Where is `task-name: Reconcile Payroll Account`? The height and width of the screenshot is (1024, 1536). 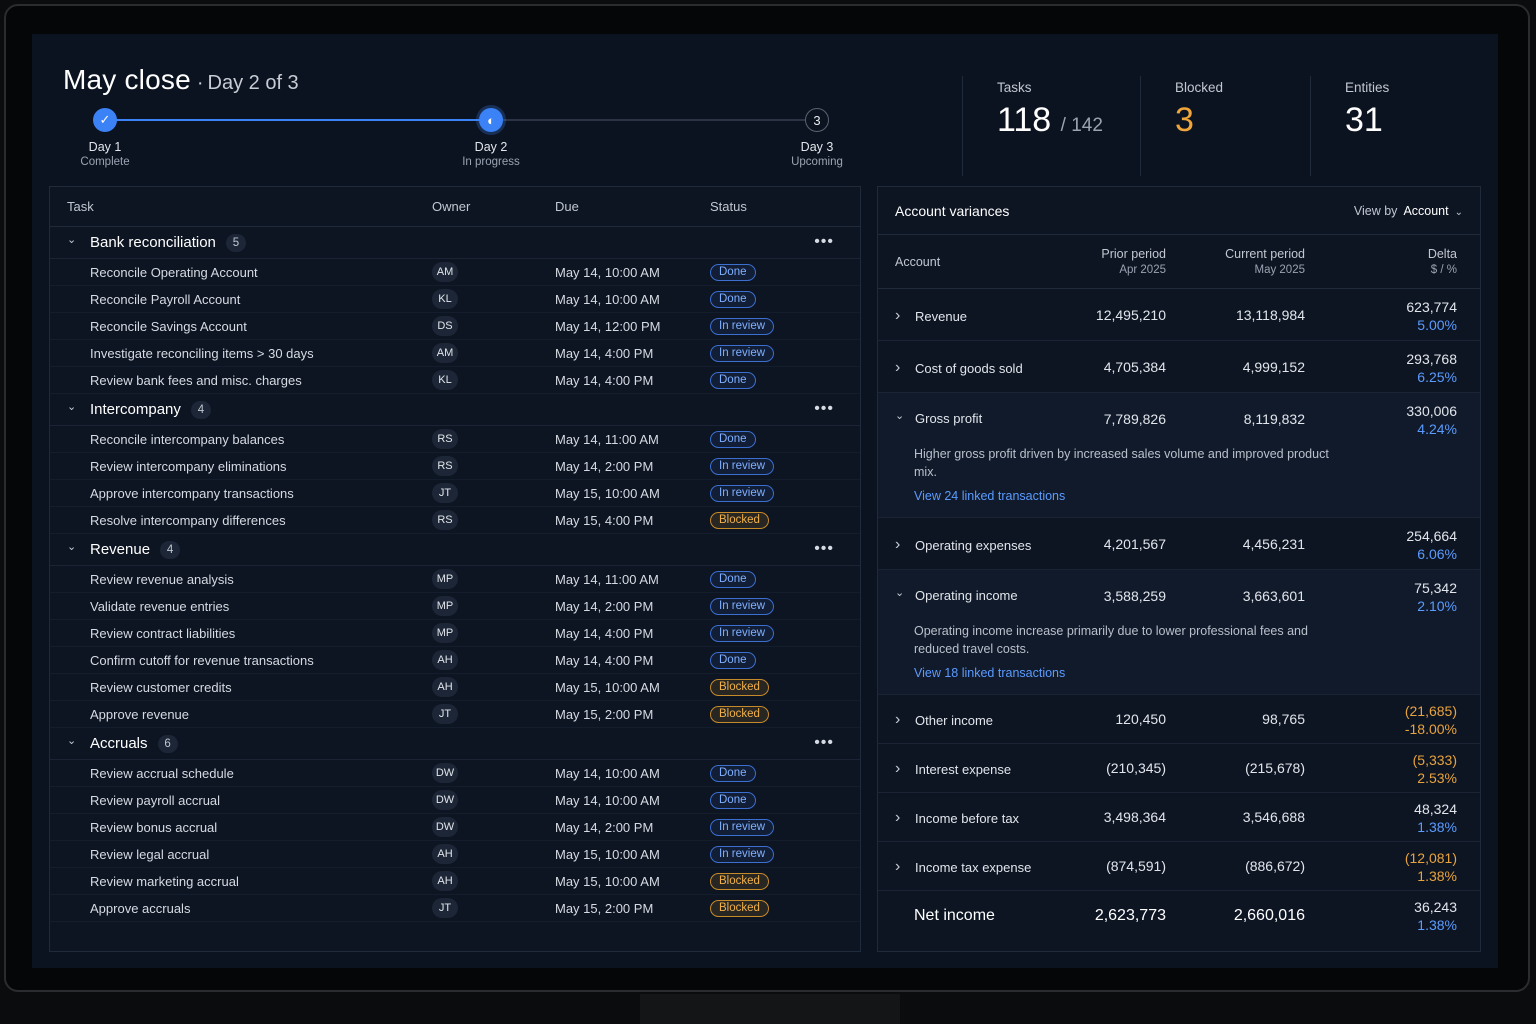
task-name: Reconcile Payroll Account is located at coordinates (165, 299).